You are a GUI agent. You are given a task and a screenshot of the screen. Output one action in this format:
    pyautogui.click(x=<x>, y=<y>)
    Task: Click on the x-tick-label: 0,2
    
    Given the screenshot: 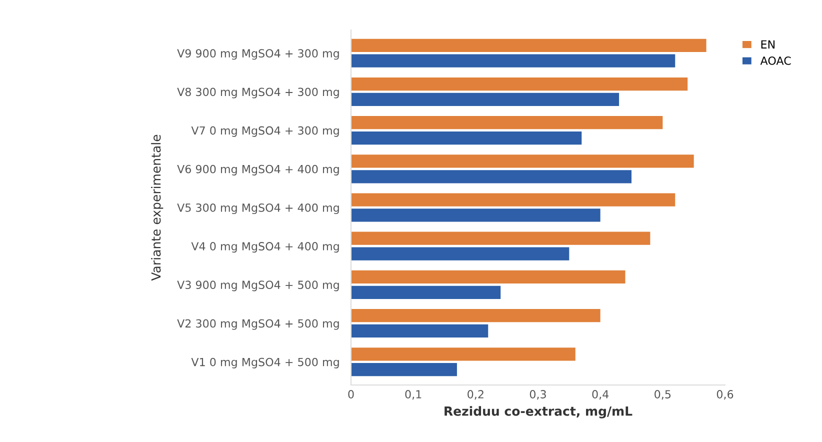 What is the action you would take?
    pyautogui.click(x=476, y=395)
    